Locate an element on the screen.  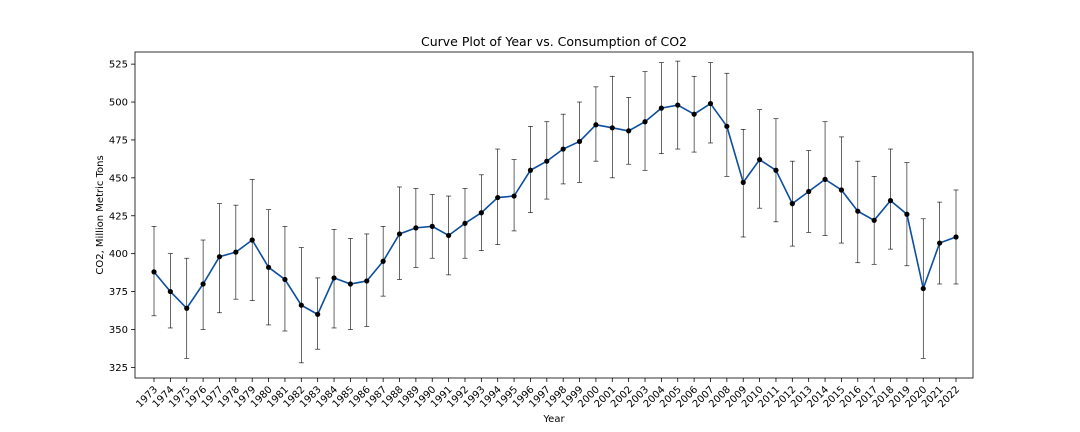
y-axis-label: CO2, Million Metric Tons is located at coordinates (100, 214).